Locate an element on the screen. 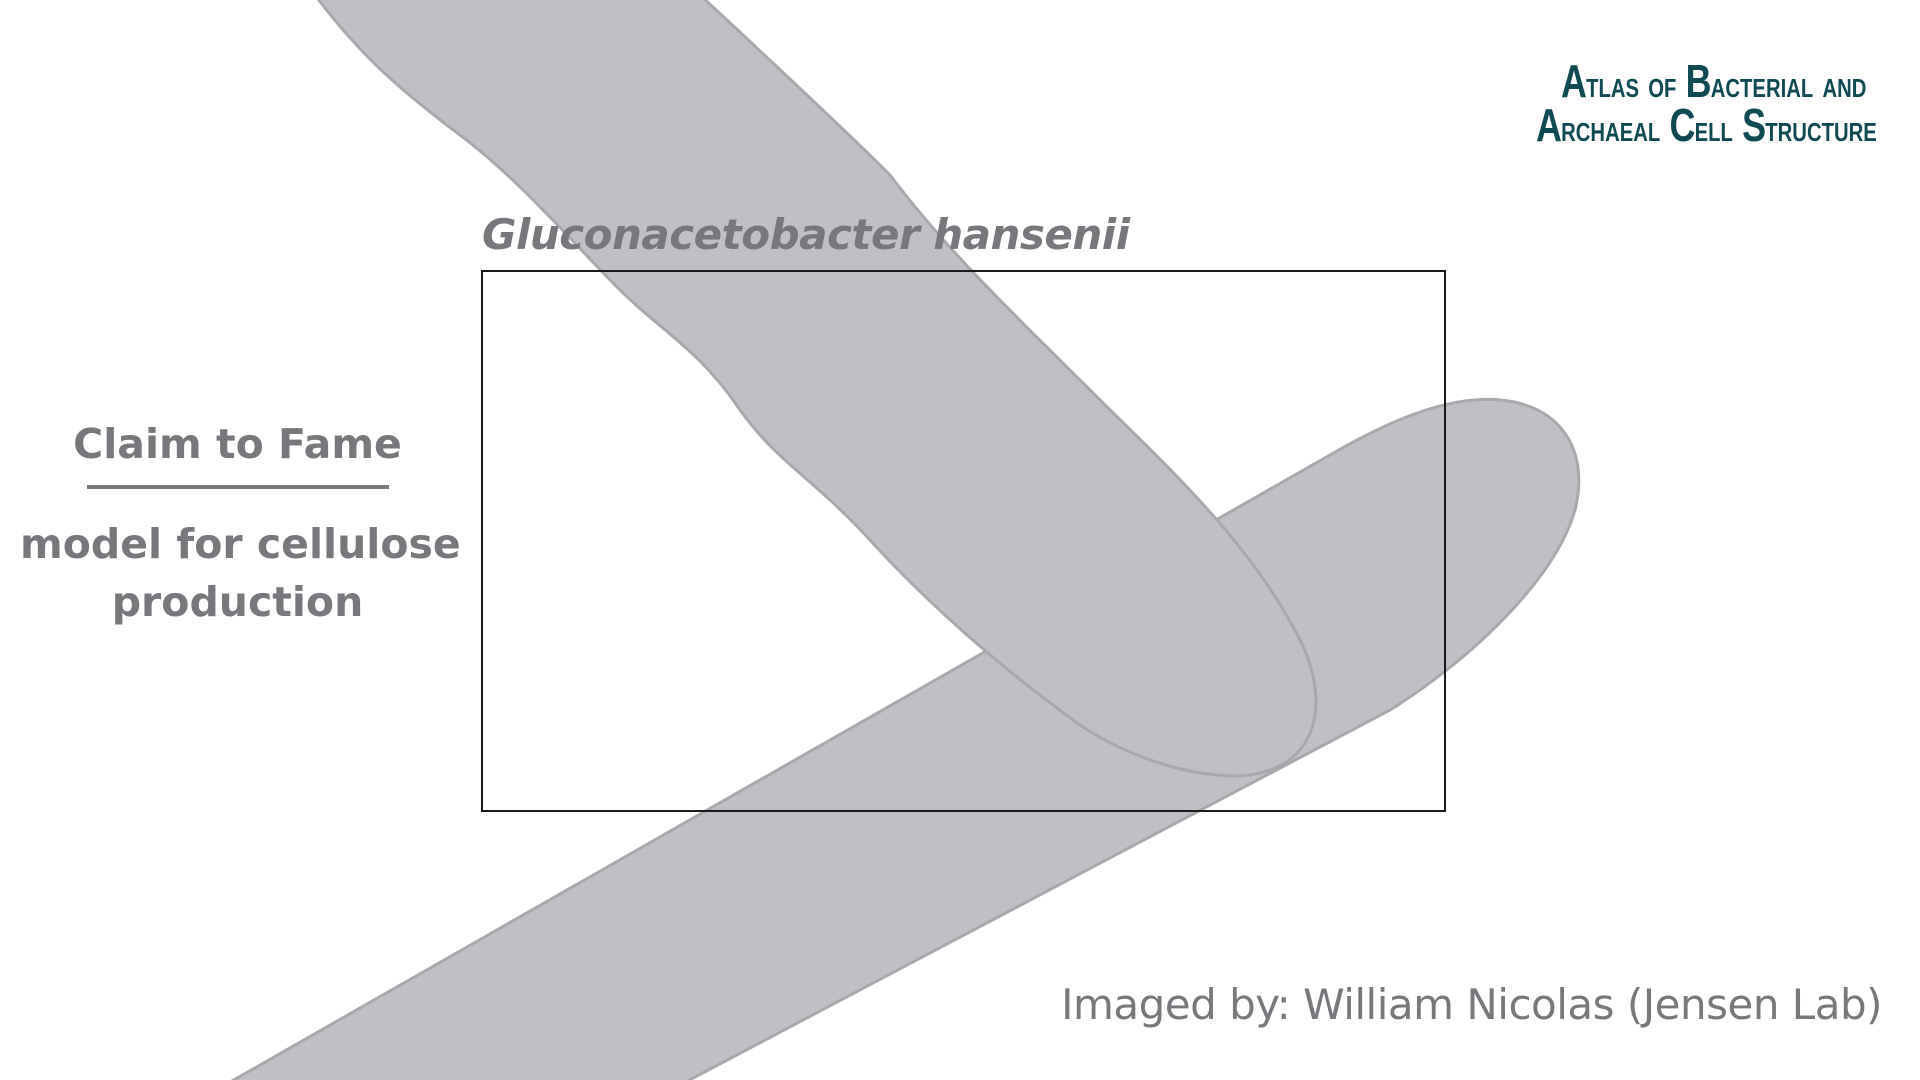 This screenshot has height=1080, width=1920. logo-line-2: ARCHAEAL CELL STRUCTURE is located at coordinates (1706, 125).